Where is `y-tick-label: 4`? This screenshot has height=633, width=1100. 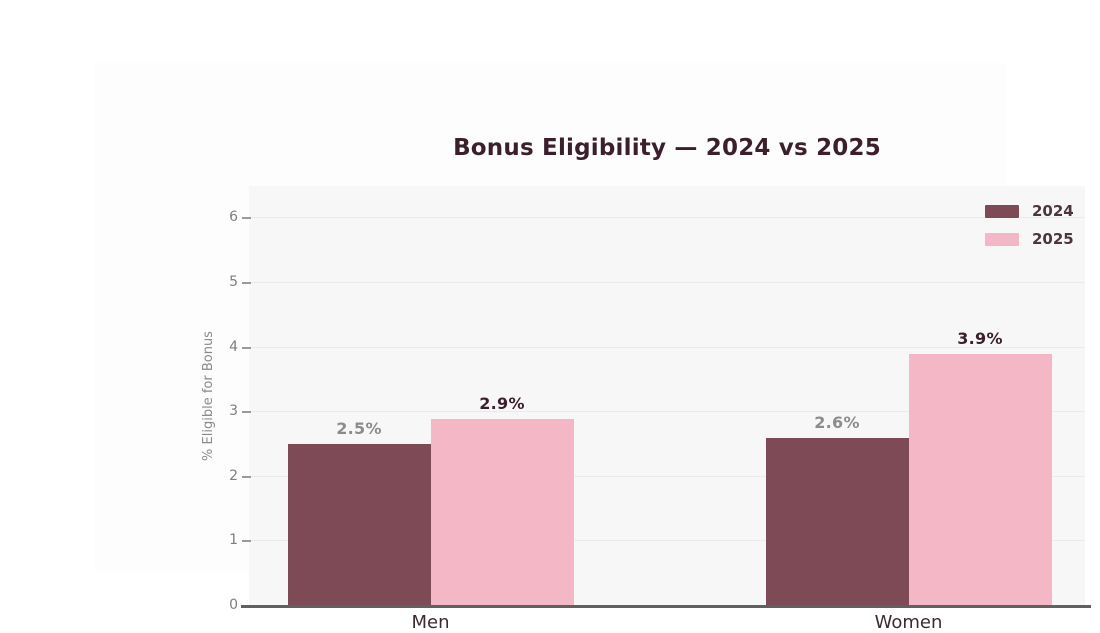 y-tick-label: 4 is located at coordinates (233, 346).